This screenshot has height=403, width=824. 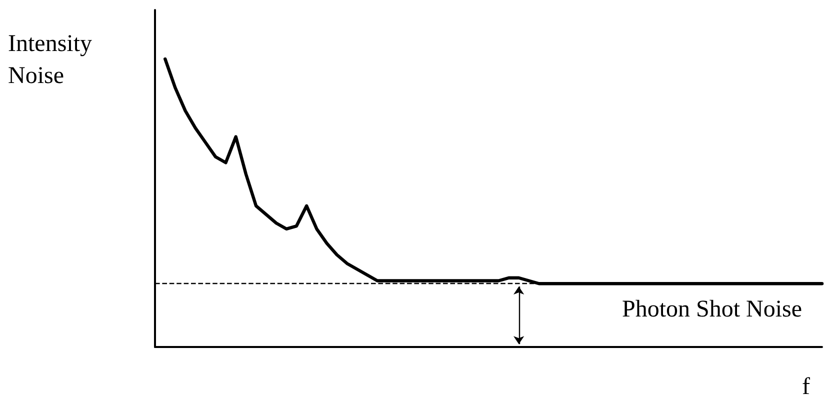 I want to click on y-axis-title: Intensity Noise, so click(x=53, y=60).